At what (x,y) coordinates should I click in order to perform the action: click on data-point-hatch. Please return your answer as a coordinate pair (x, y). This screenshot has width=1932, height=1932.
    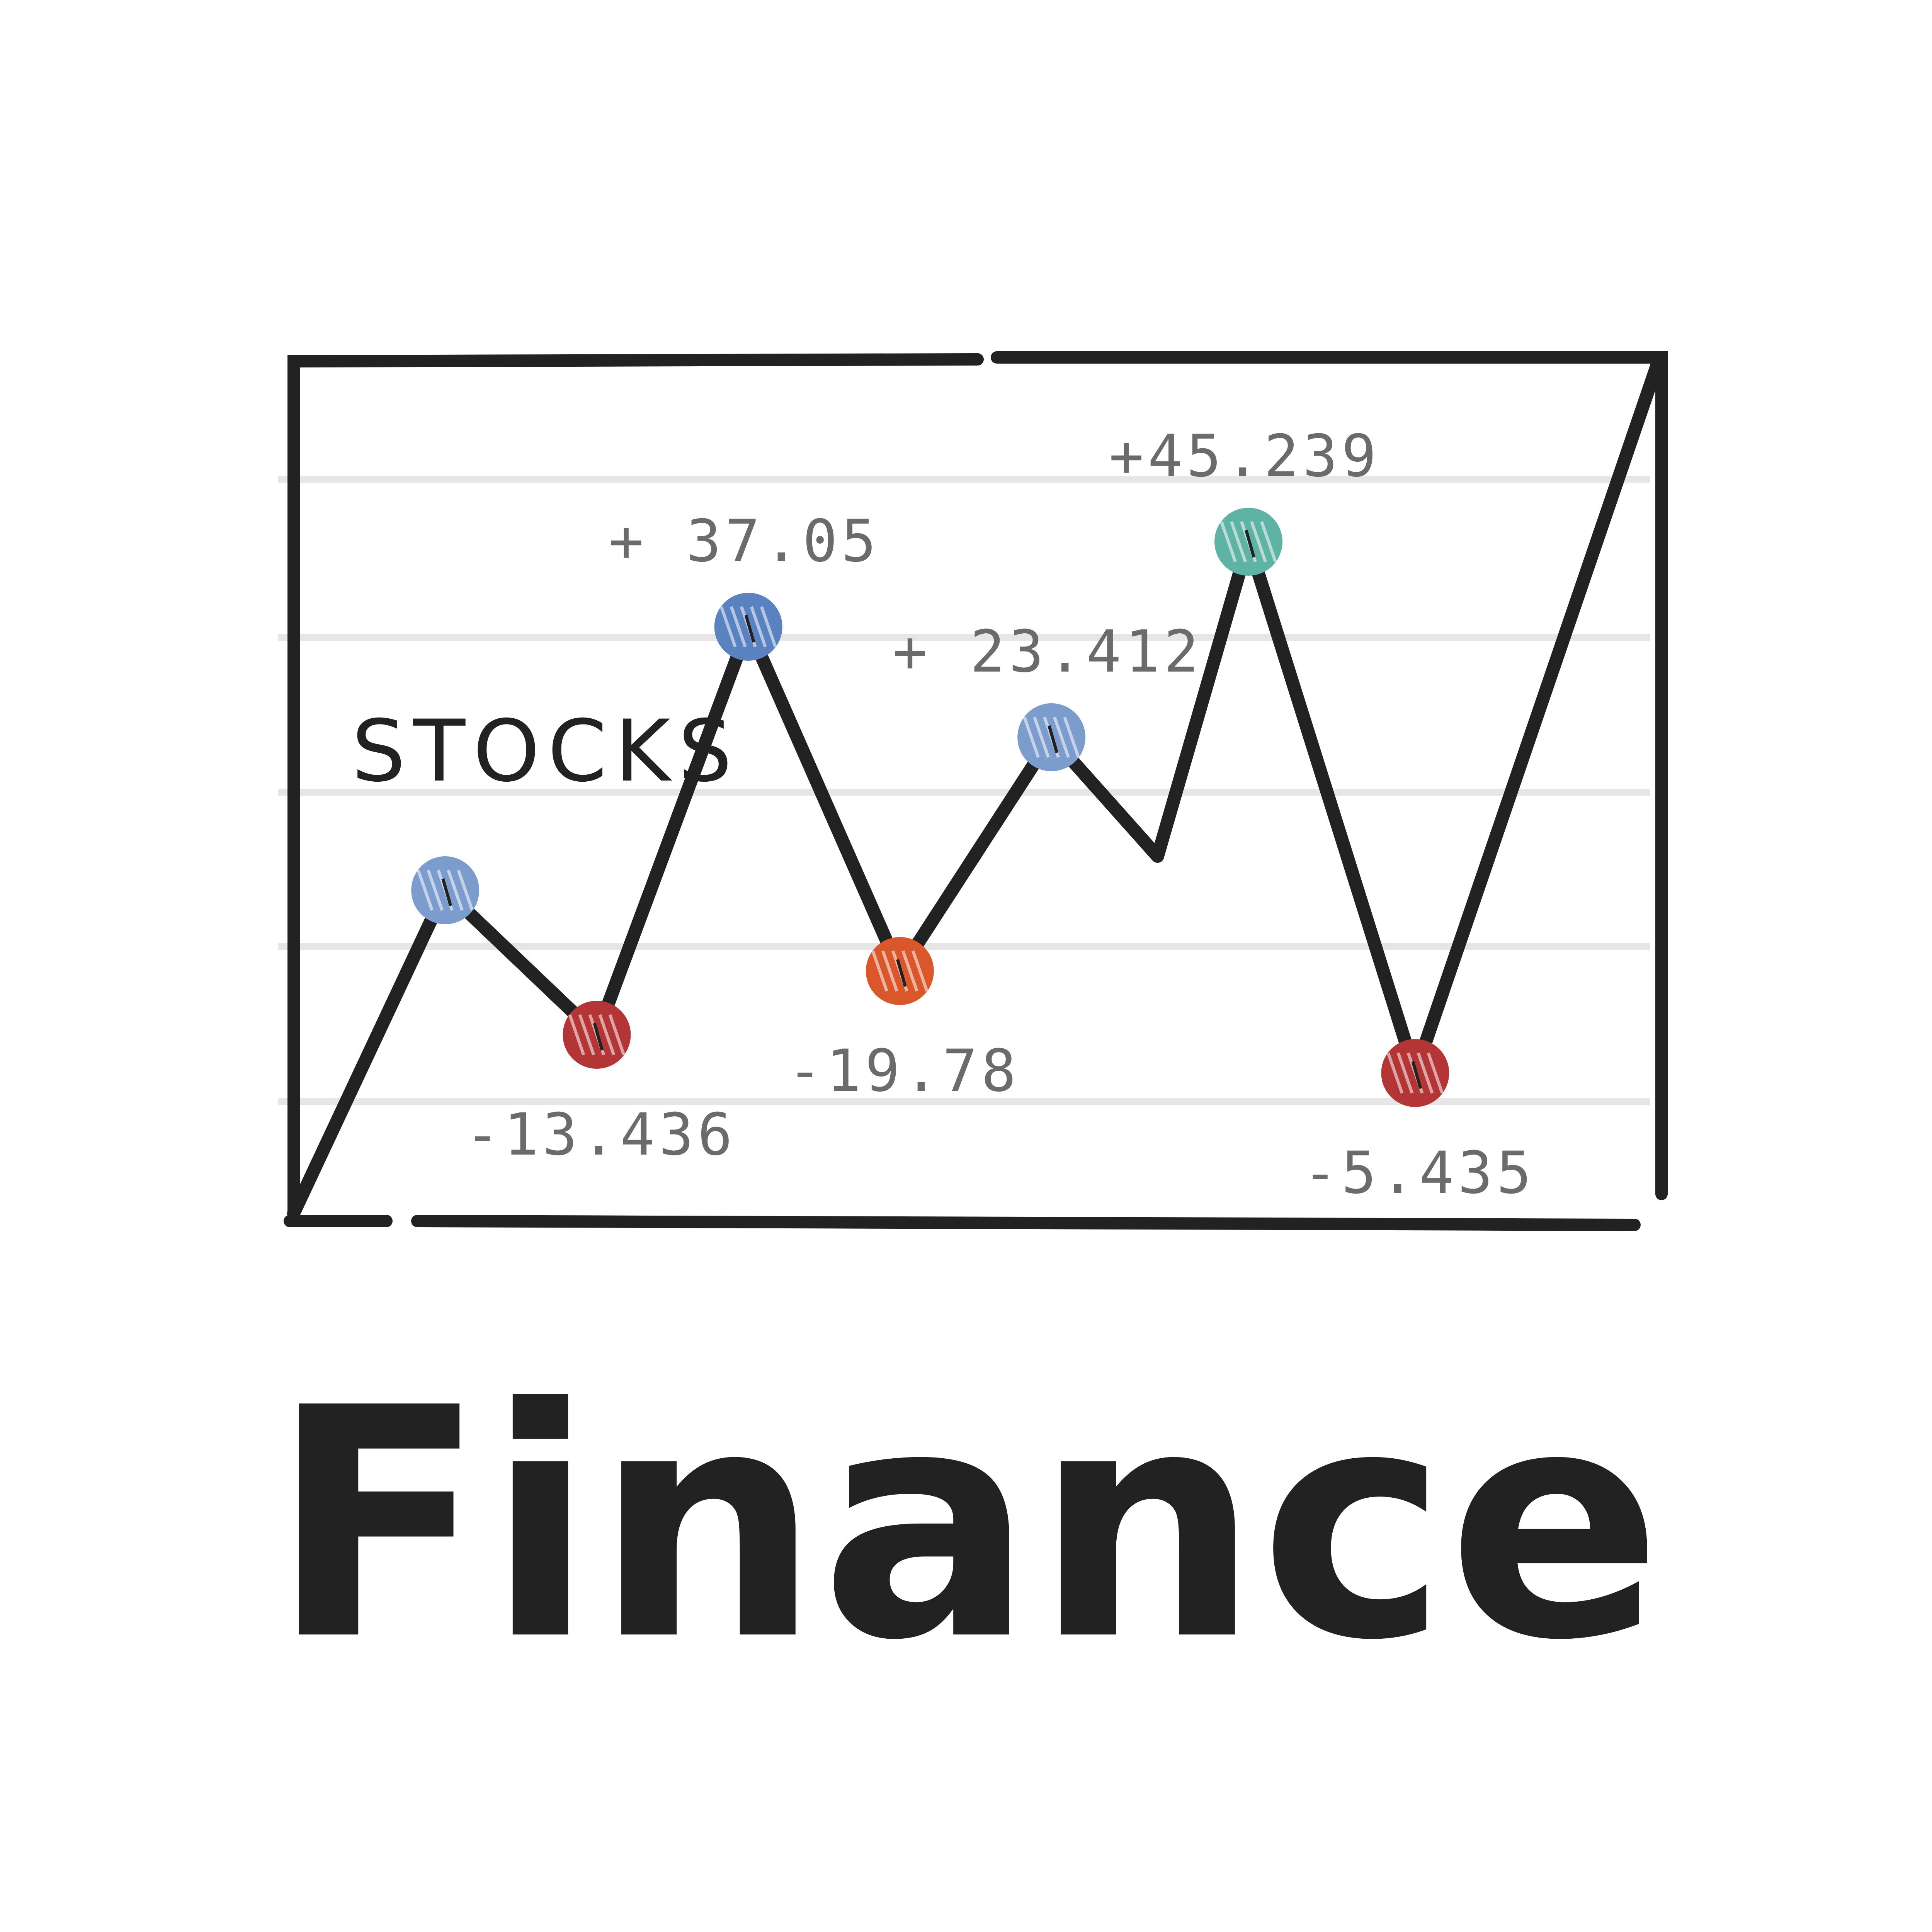
    Looking at the image, I should click on (446, 890).